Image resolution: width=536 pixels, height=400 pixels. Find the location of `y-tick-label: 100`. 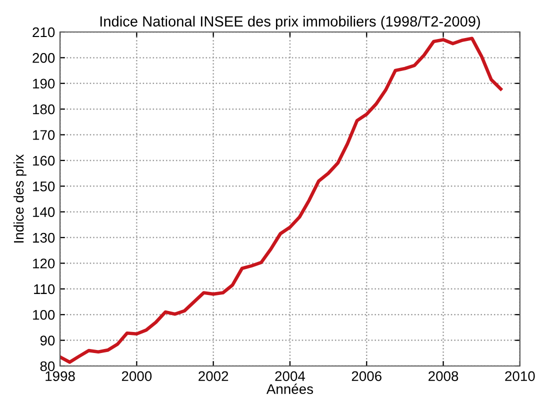

y-tick-label: 100 is located at coordinates (44, 315).